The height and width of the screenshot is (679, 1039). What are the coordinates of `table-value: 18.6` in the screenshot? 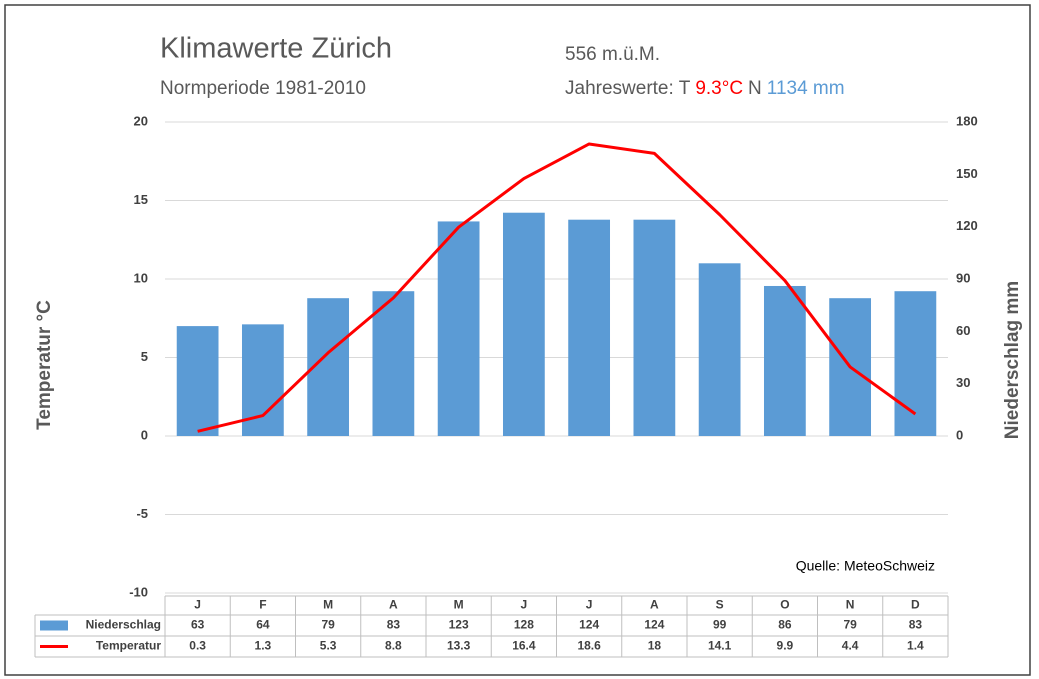 It's located at (589, 646).